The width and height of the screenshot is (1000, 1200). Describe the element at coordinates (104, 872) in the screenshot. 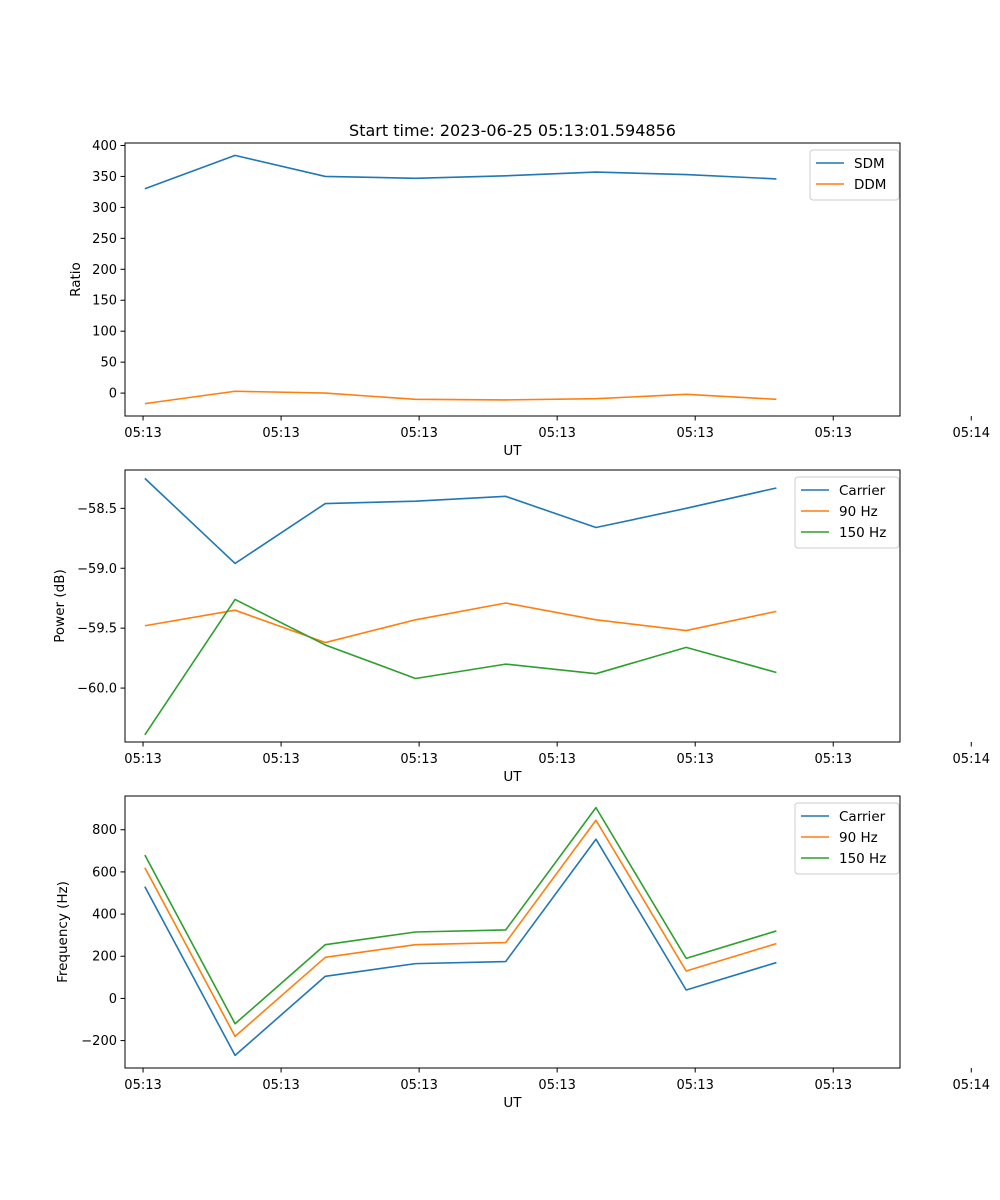

I see `y-tick-label: 600` at that location.